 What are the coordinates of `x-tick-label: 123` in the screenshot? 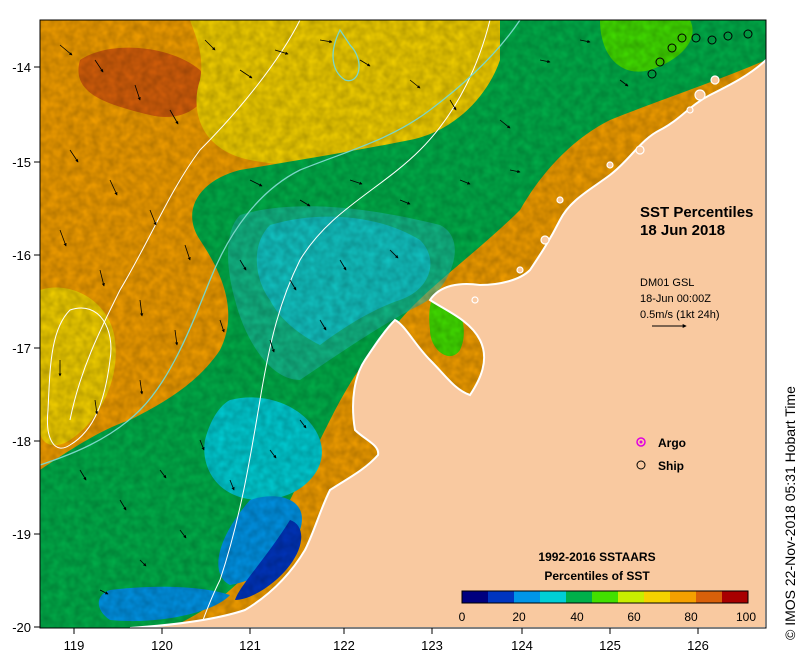 It's located at (432, 645).